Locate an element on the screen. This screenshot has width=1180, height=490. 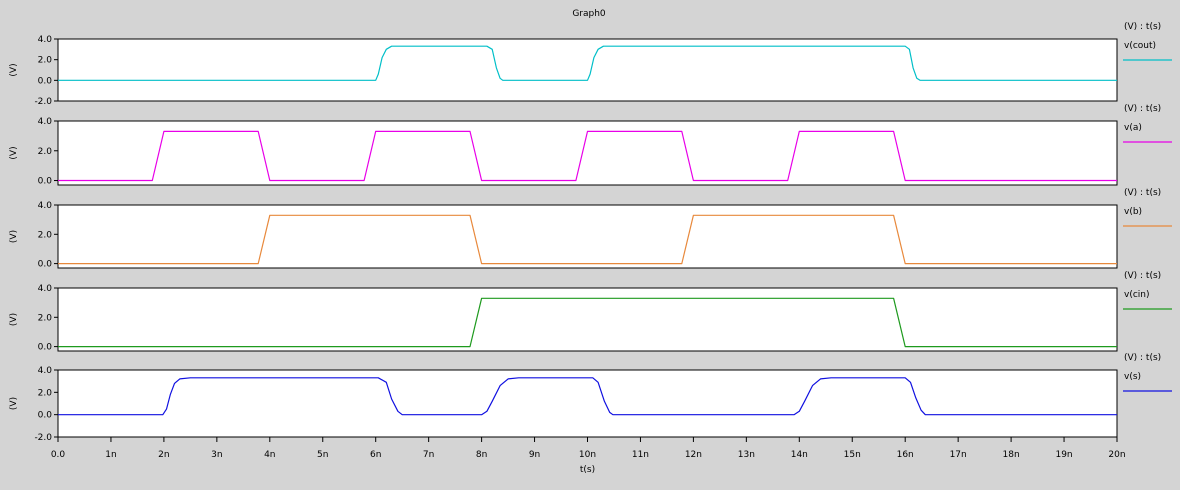
legend-label: v(cout) is located at coordinates (1140, 46).